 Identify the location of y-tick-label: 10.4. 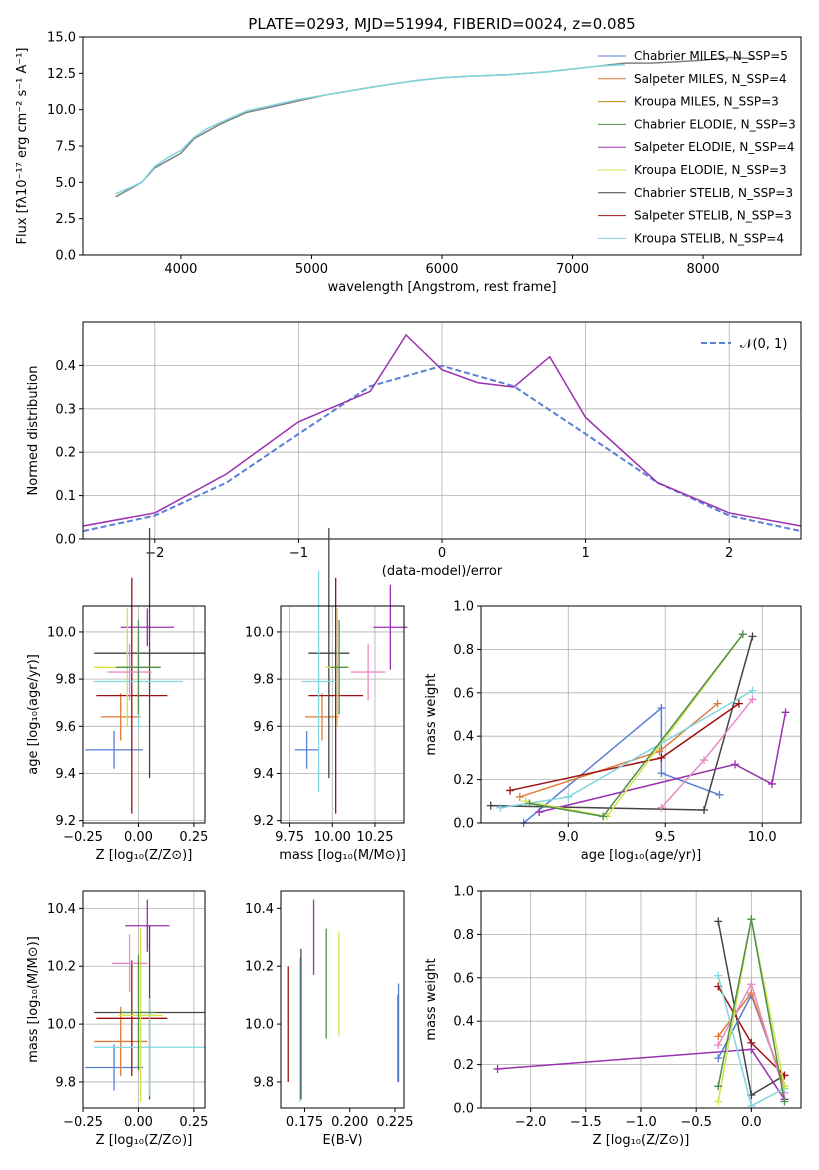
(61, 909).